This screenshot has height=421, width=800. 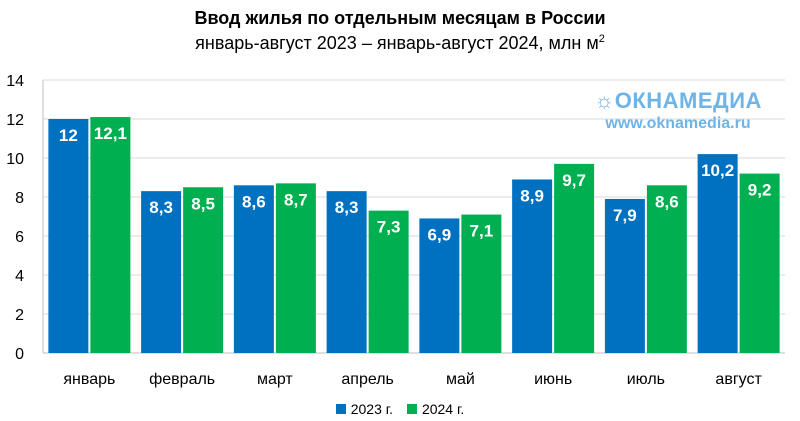 I want to click on x-tick-label: апрель, so click(x=367, y=379).